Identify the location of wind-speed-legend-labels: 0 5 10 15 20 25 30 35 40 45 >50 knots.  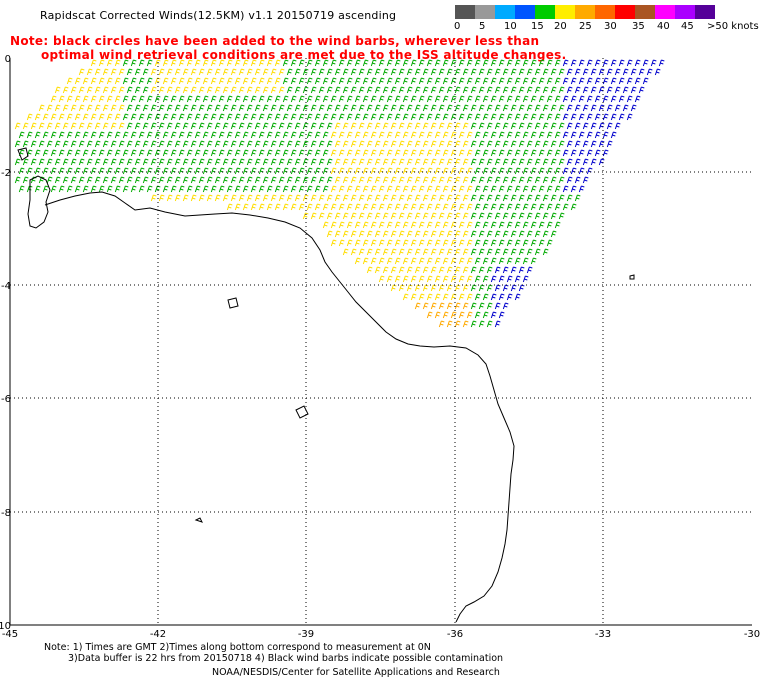
(605, 28).